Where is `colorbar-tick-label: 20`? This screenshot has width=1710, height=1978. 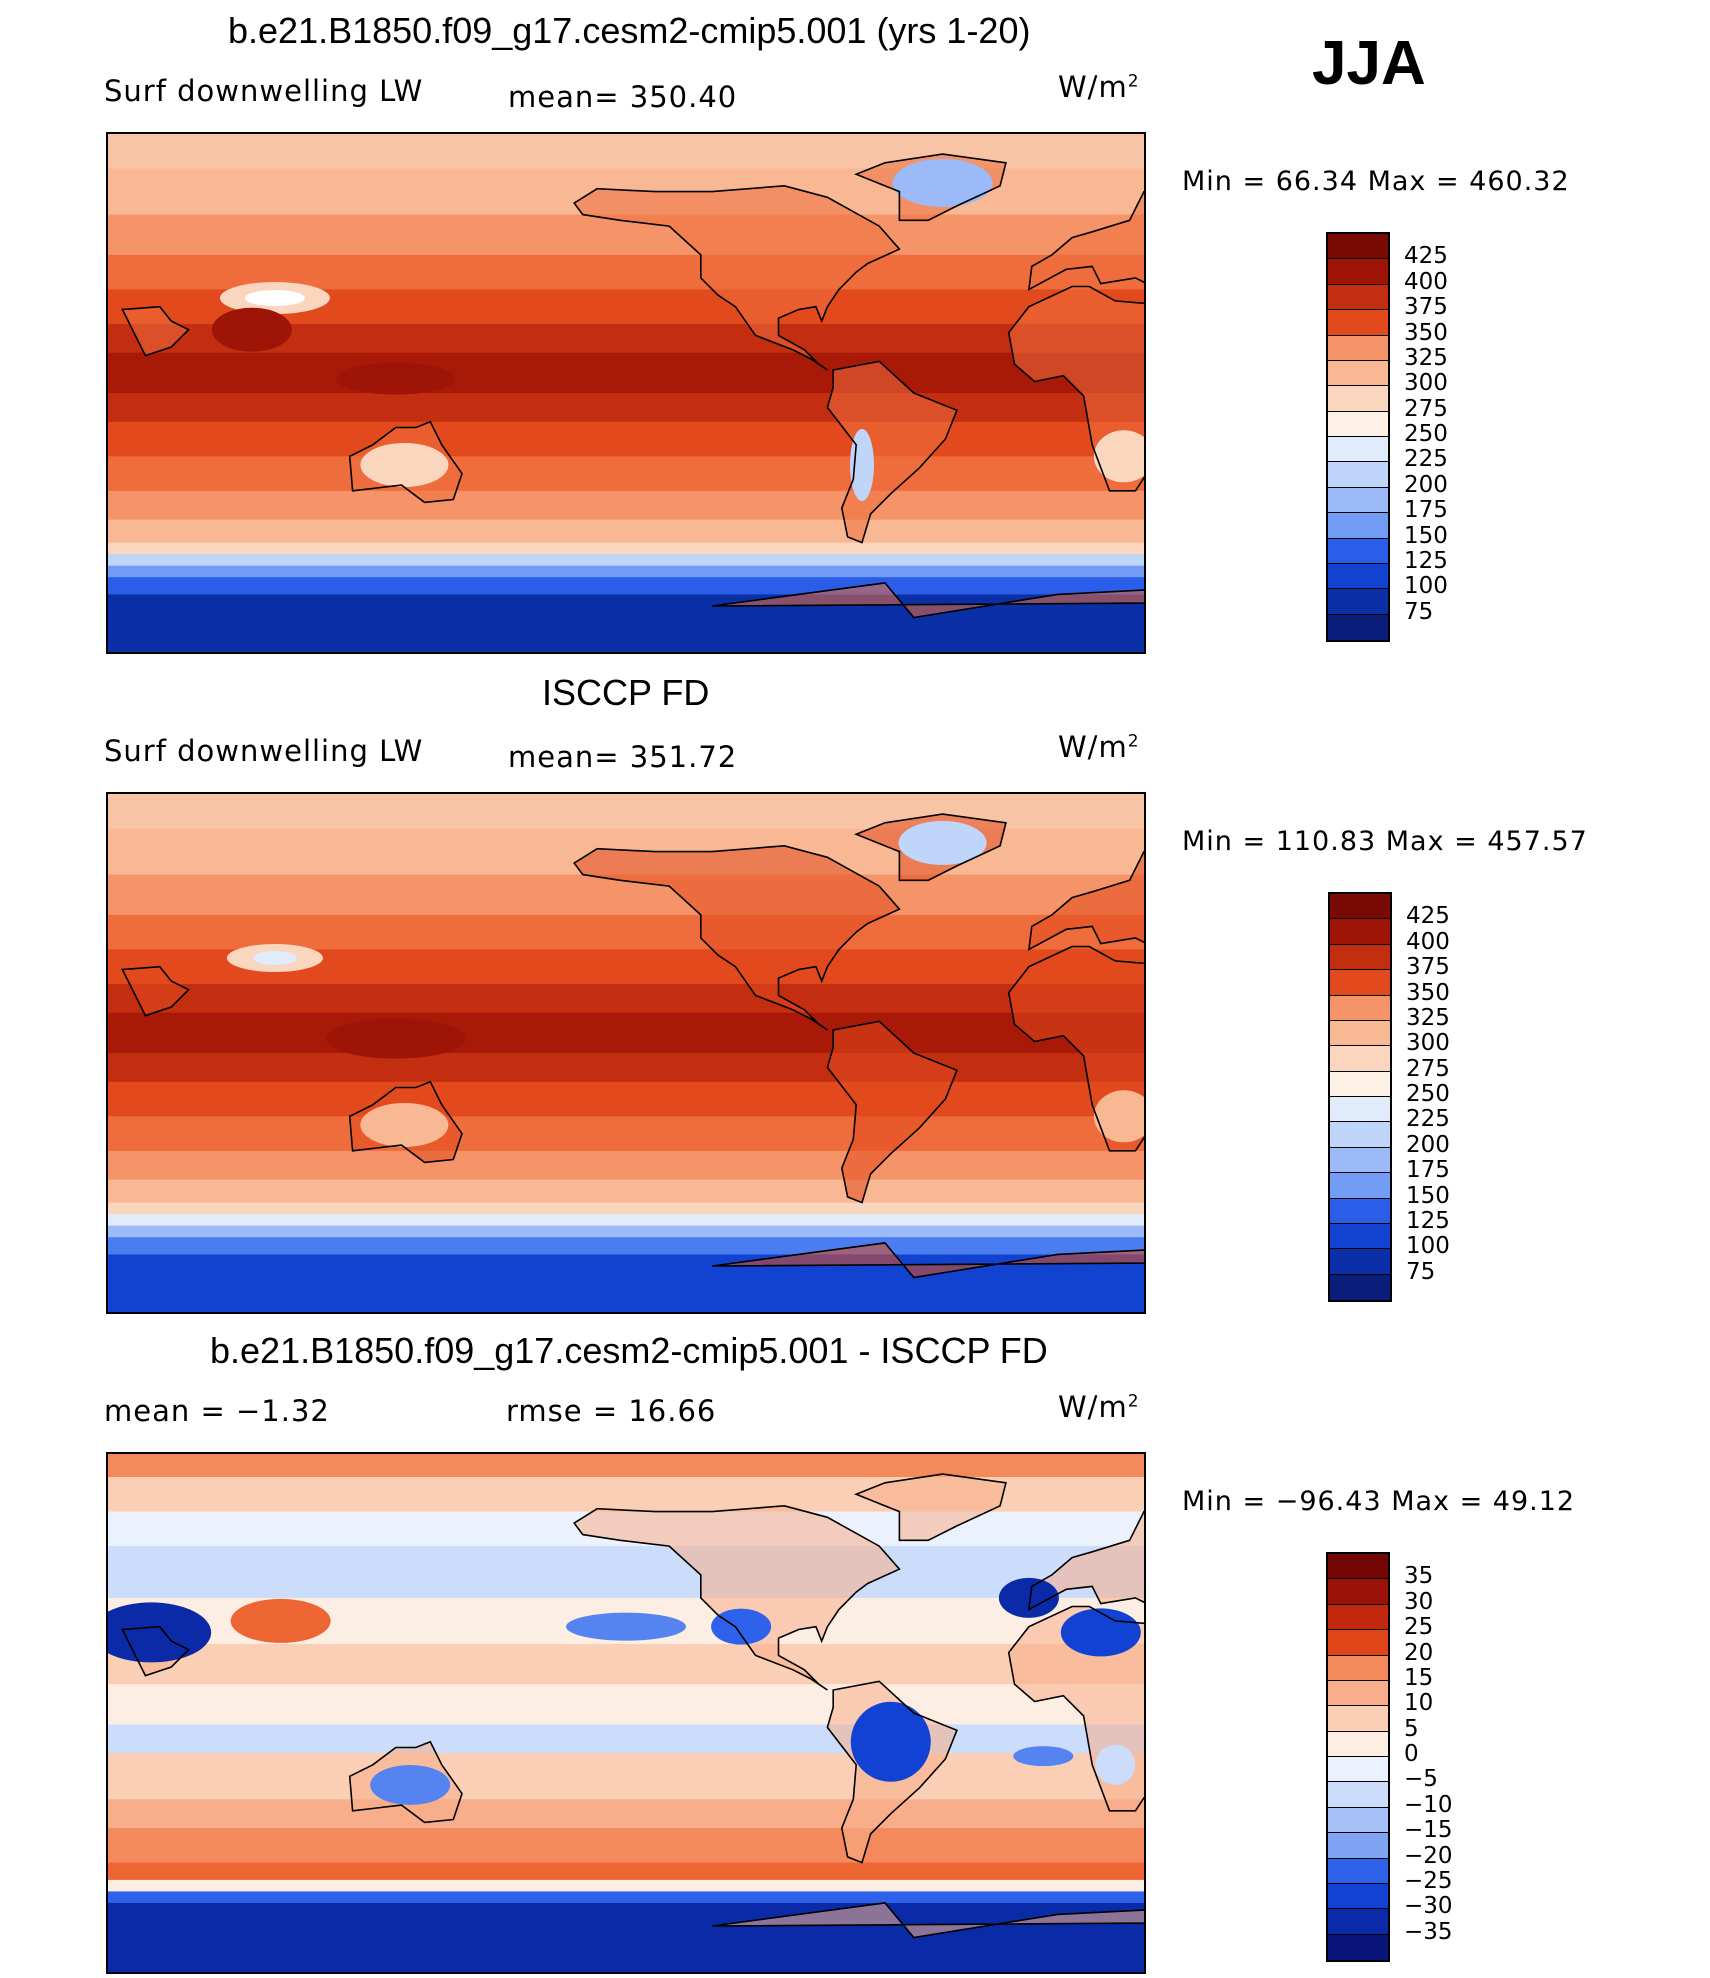
colorbar-tick-label: 20 is located at coordinates (1419, 1652).